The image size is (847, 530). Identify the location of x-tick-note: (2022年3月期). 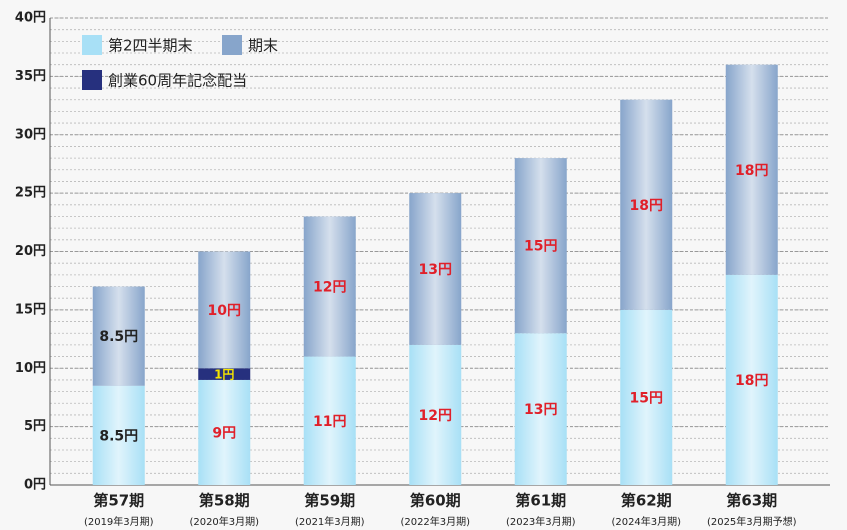
(435, 521).